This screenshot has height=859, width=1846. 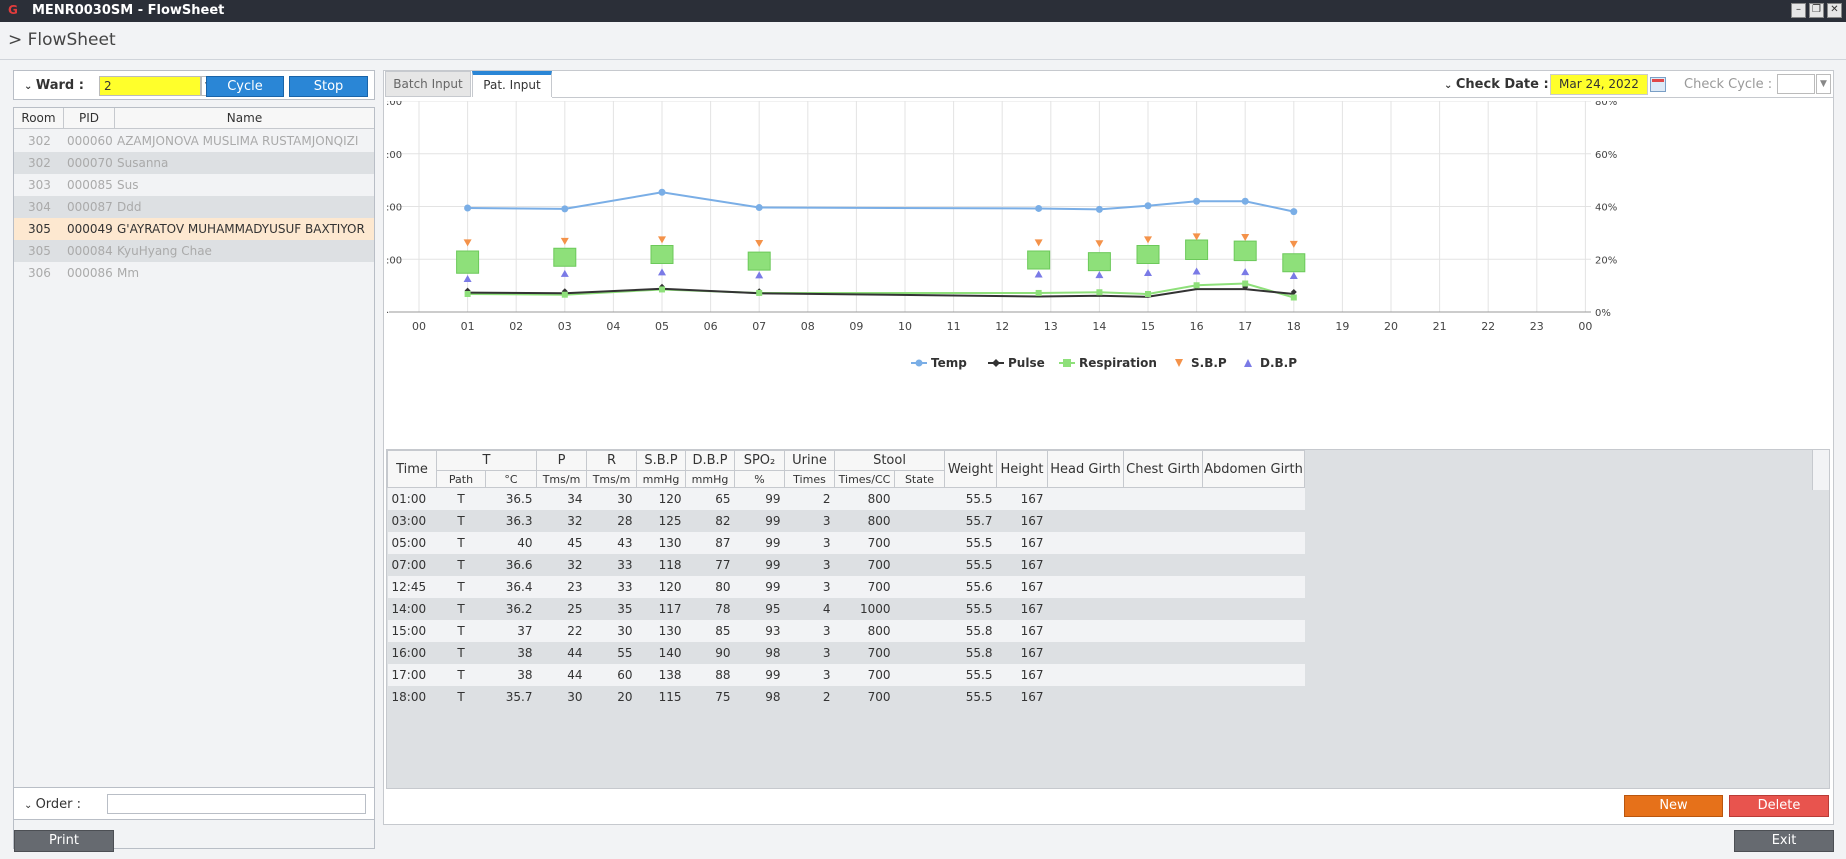 I want to click on col-p: P, so click(x=561, y=460).